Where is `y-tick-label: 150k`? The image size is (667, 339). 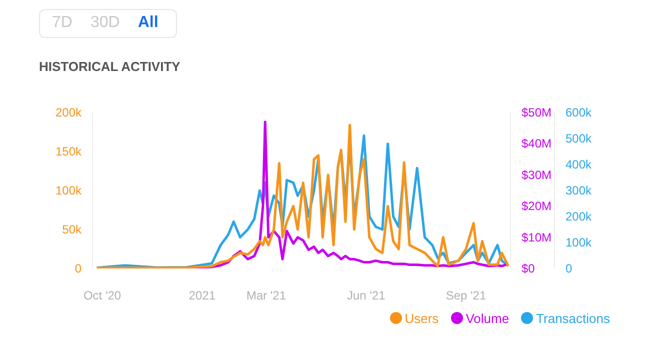 y-tick-label: 150k is located at coordinates (68, 151).